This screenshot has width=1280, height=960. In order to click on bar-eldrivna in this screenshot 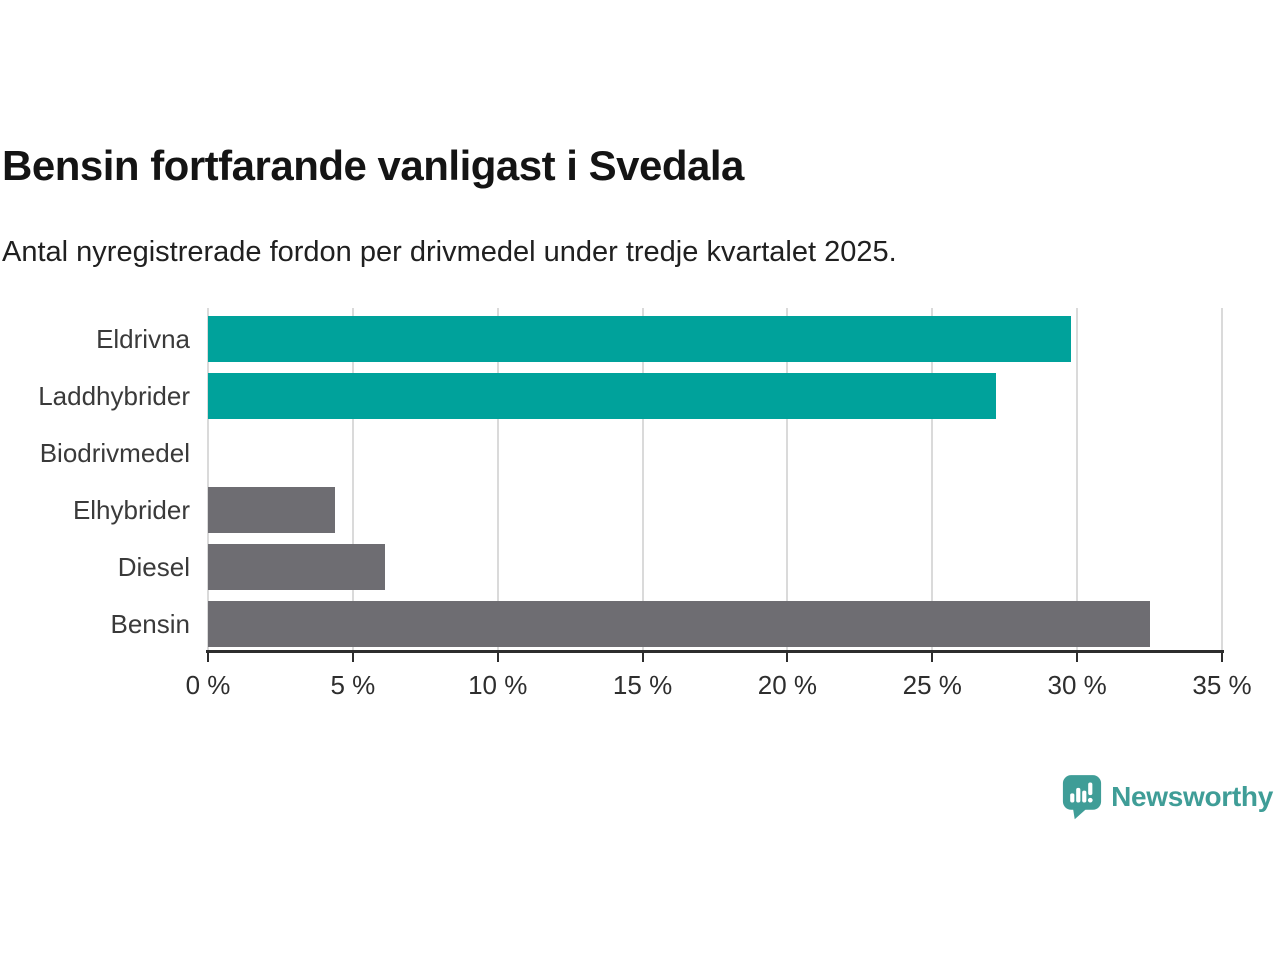, I will do `click(640, 339)`.